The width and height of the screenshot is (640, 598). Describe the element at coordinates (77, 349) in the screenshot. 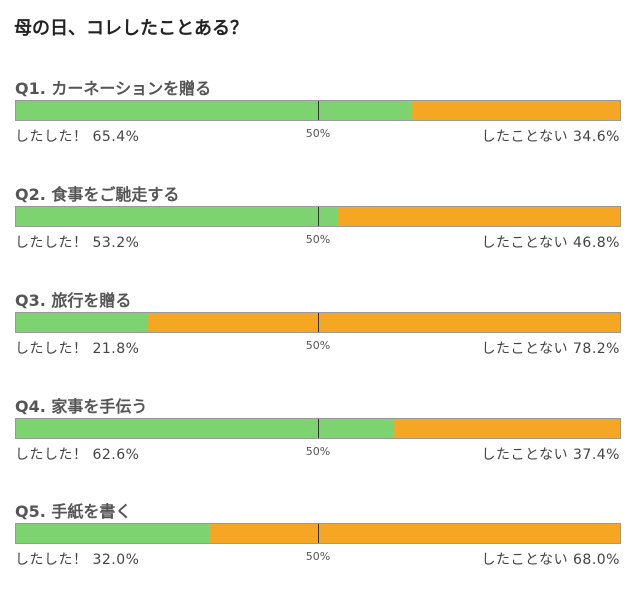

I see `did-label: したした！ 21.8%` at that location.